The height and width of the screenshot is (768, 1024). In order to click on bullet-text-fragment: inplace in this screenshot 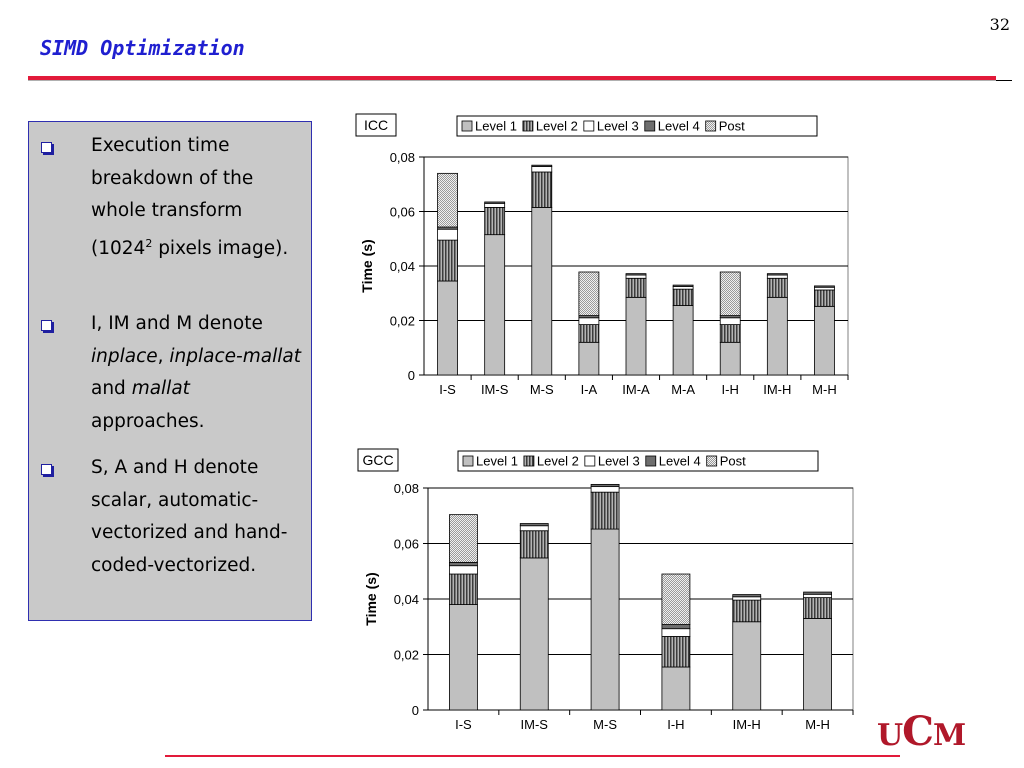, I will do `click(124, 356)`.